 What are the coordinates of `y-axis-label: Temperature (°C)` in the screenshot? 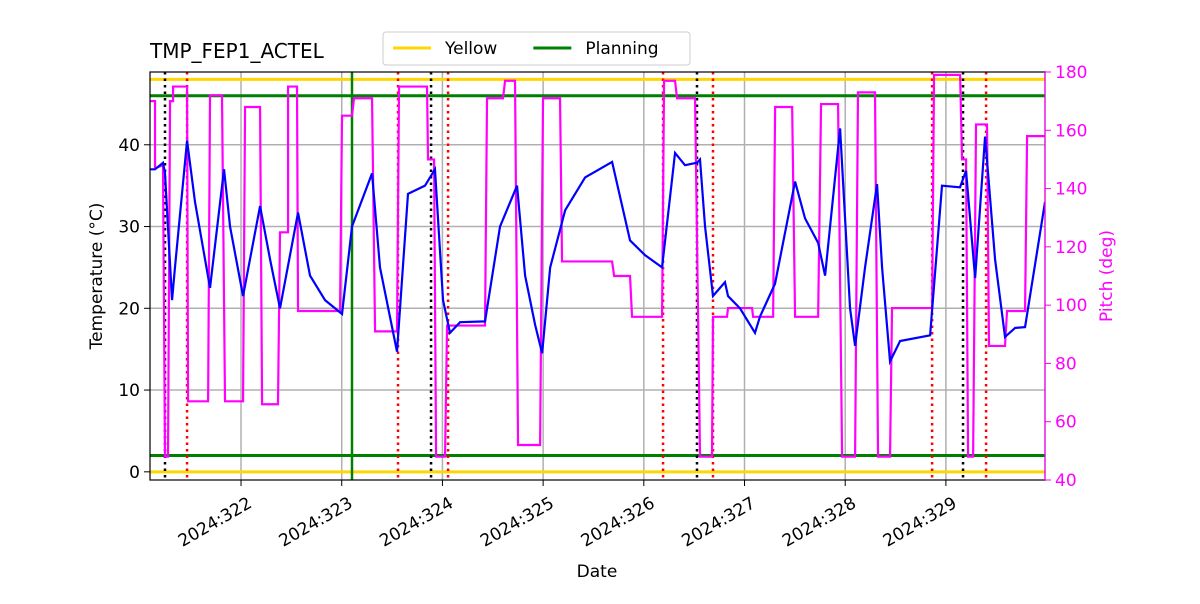 It's located at (97, 277).